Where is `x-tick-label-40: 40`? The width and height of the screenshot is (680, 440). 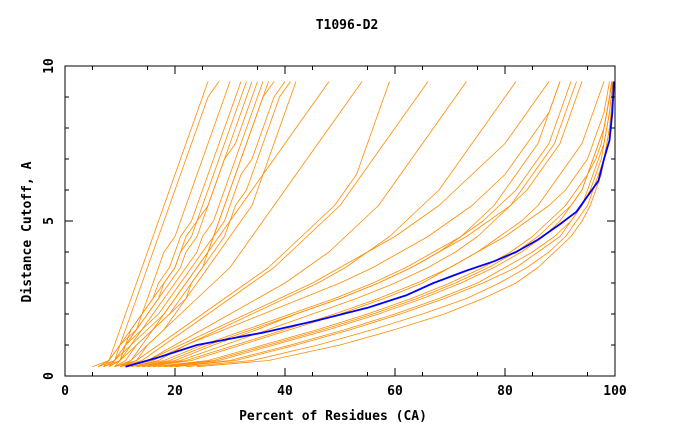
x-tick-label-40: 40 is located at coordinates (285, 391).